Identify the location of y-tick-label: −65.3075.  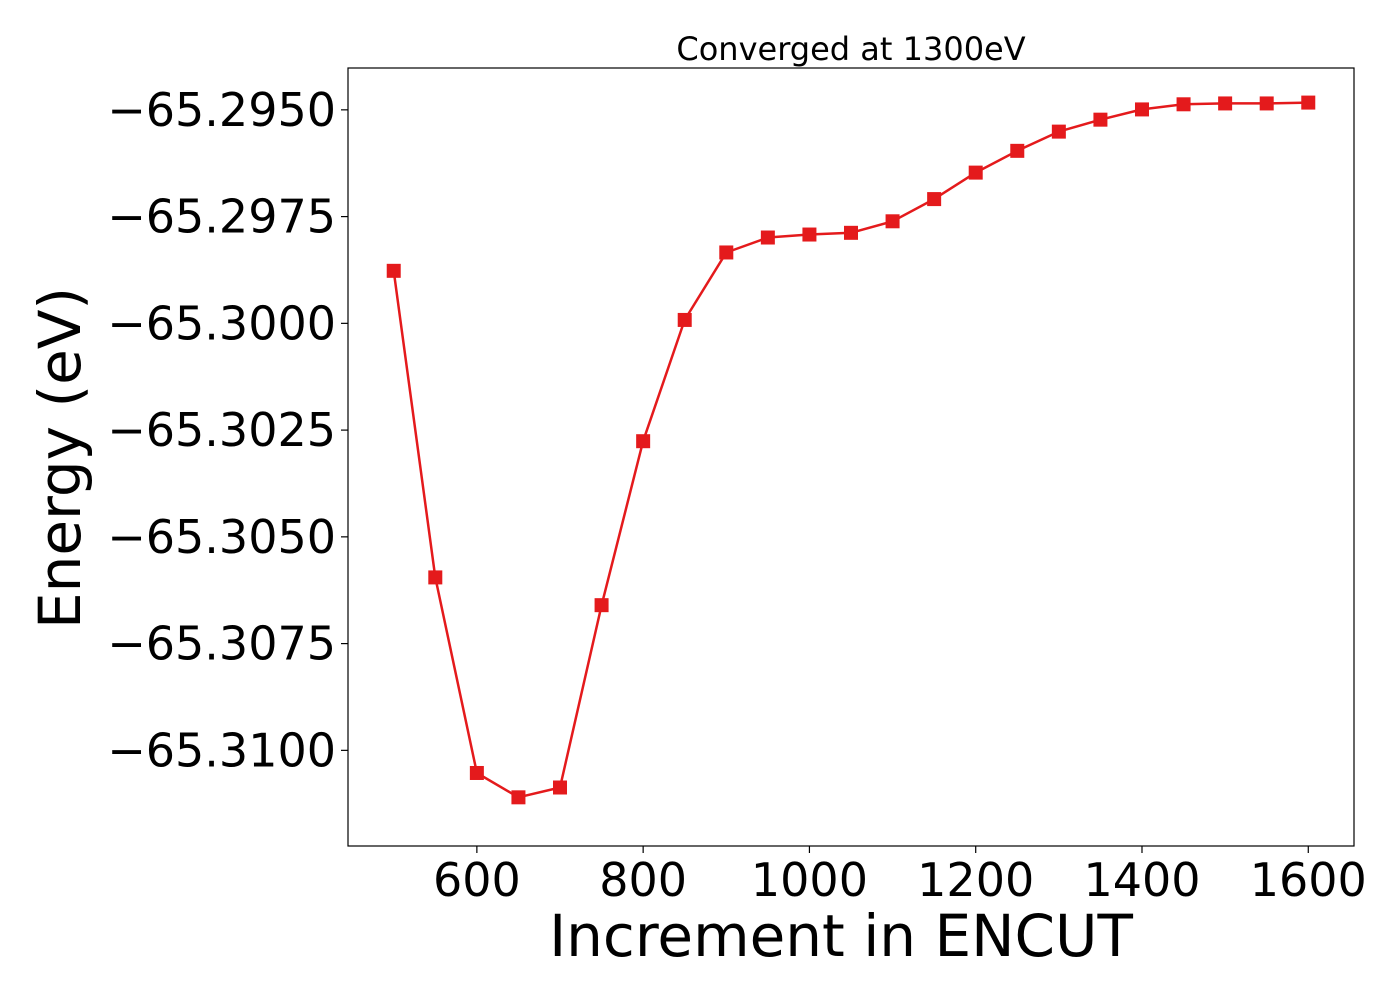
(221, 644).